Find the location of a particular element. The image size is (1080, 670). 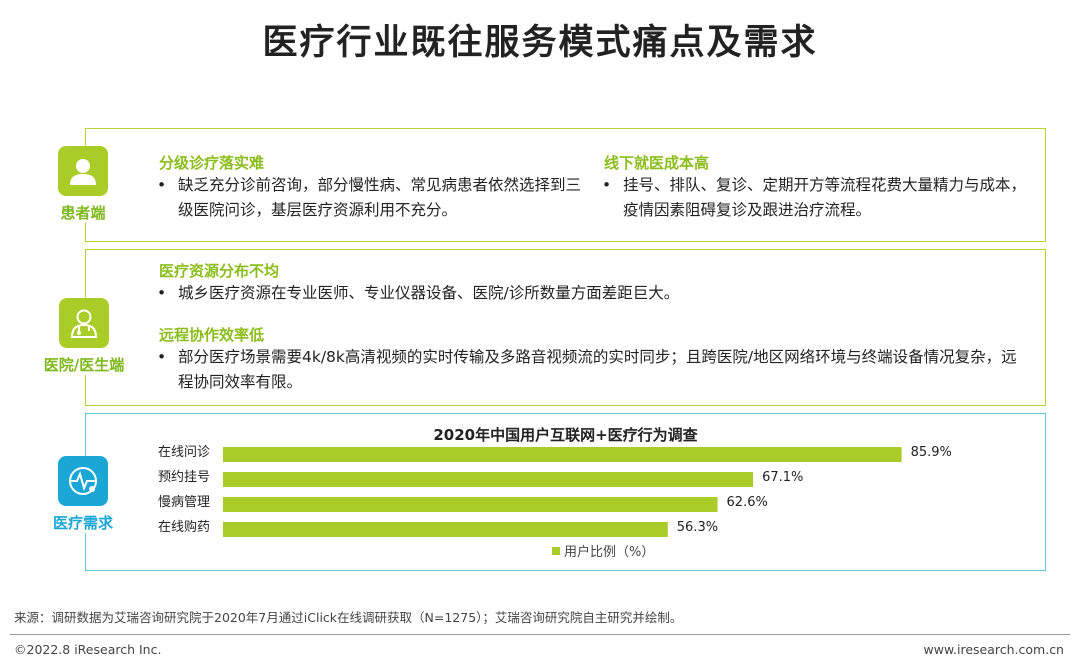

demand-label: 医疗需求 is located at coordinates (82, 523).